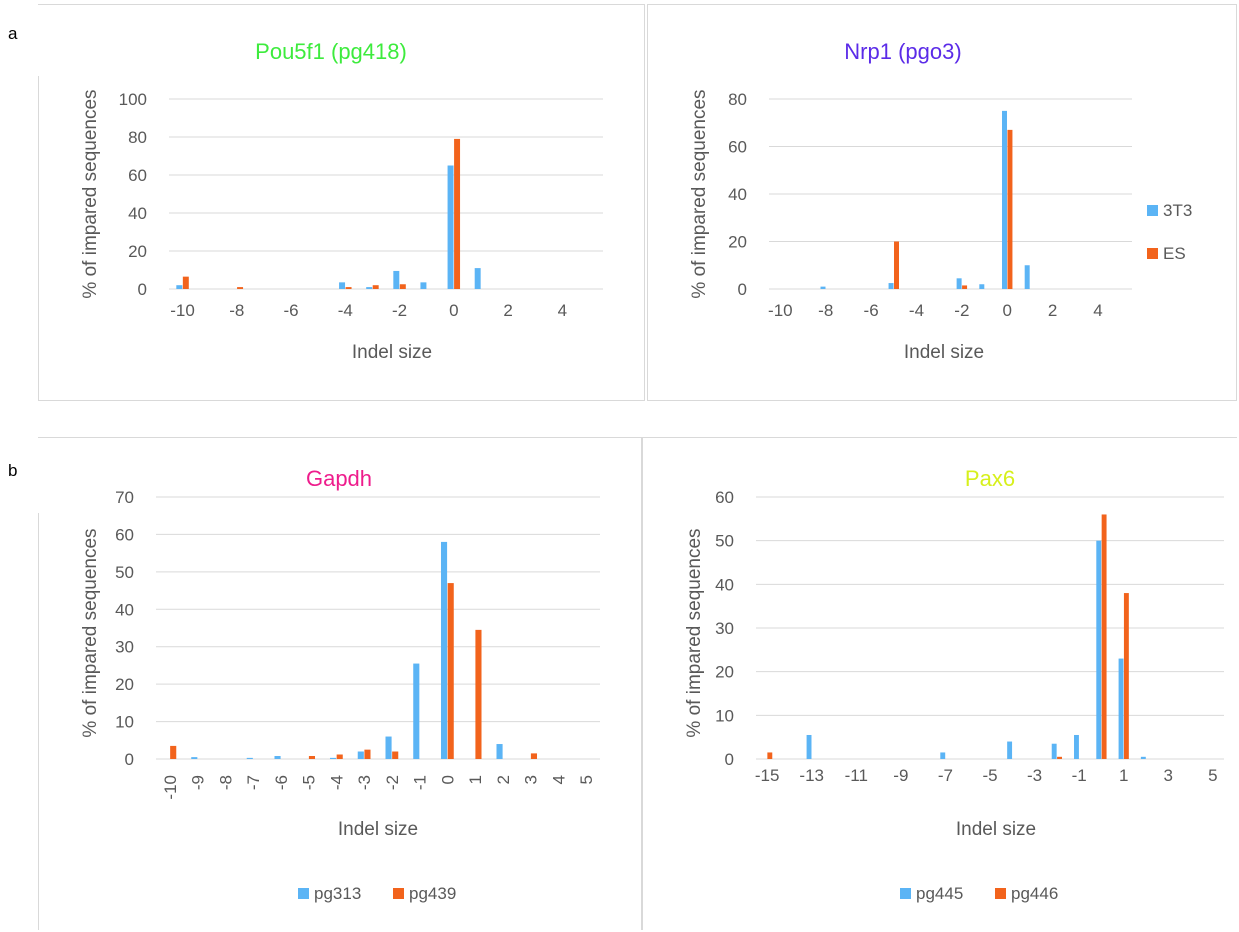  I want to click on x-tick-label: 3, so click(1168, 775).